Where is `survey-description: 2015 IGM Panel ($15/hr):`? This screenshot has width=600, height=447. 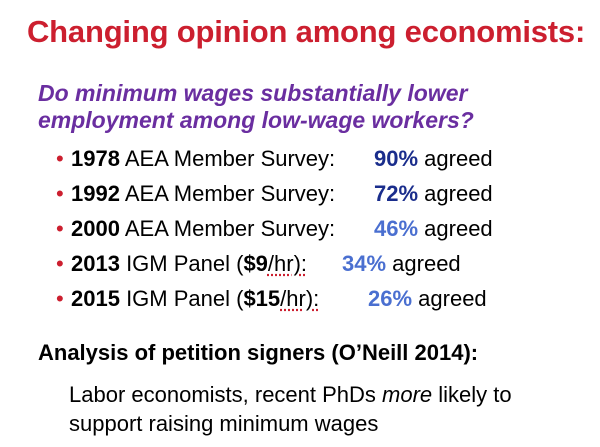 survey-description: 2015 IGM Panel ($15/hr): is located at coordinates (195, 299).